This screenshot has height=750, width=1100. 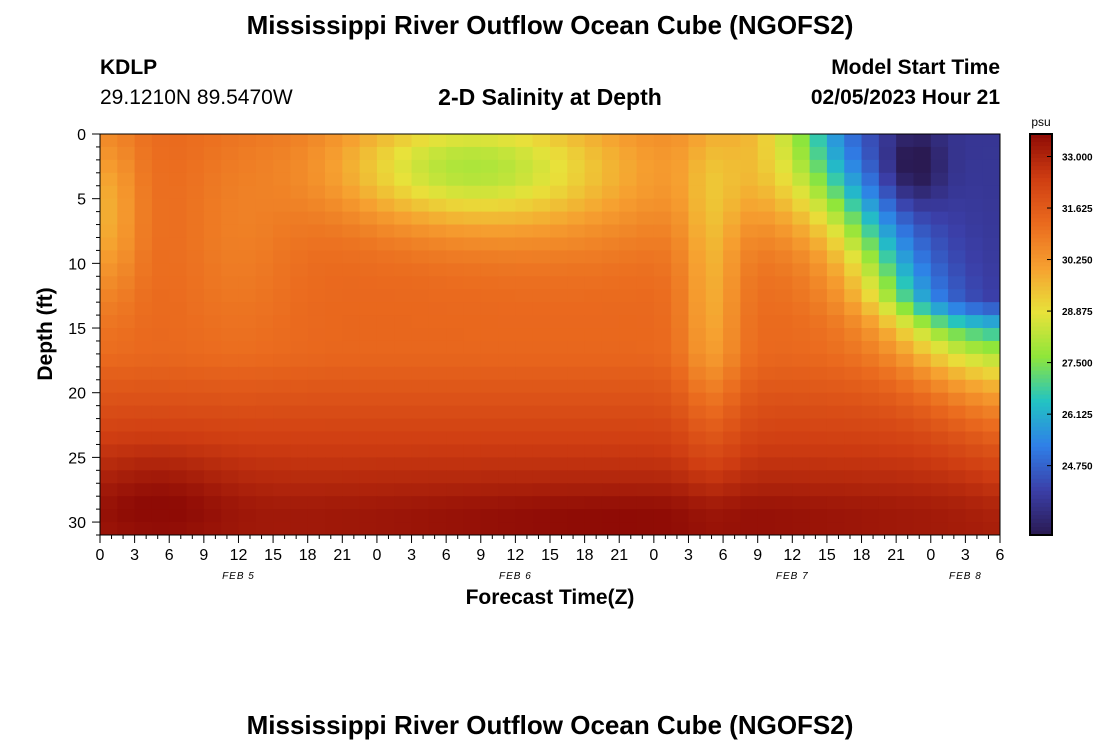 What do you see at coordinates (585, 555) in the screenshot?
I see `x-tick-label: 18` at bounding box center [585, 555].